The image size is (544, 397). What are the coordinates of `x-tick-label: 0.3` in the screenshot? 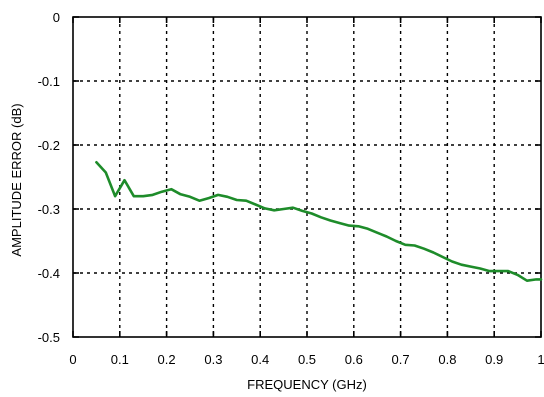 It's located at (213, 359).